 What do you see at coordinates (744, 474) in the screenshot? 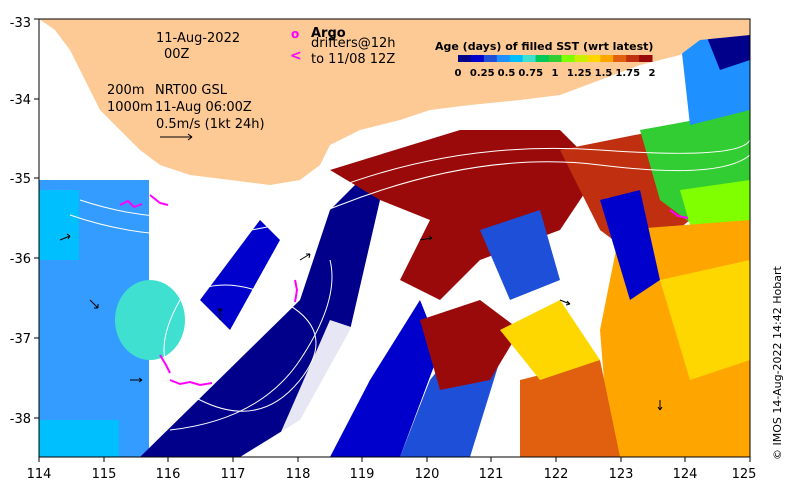
I see `x-tick-label: 125` at bounding box center [744, 474].